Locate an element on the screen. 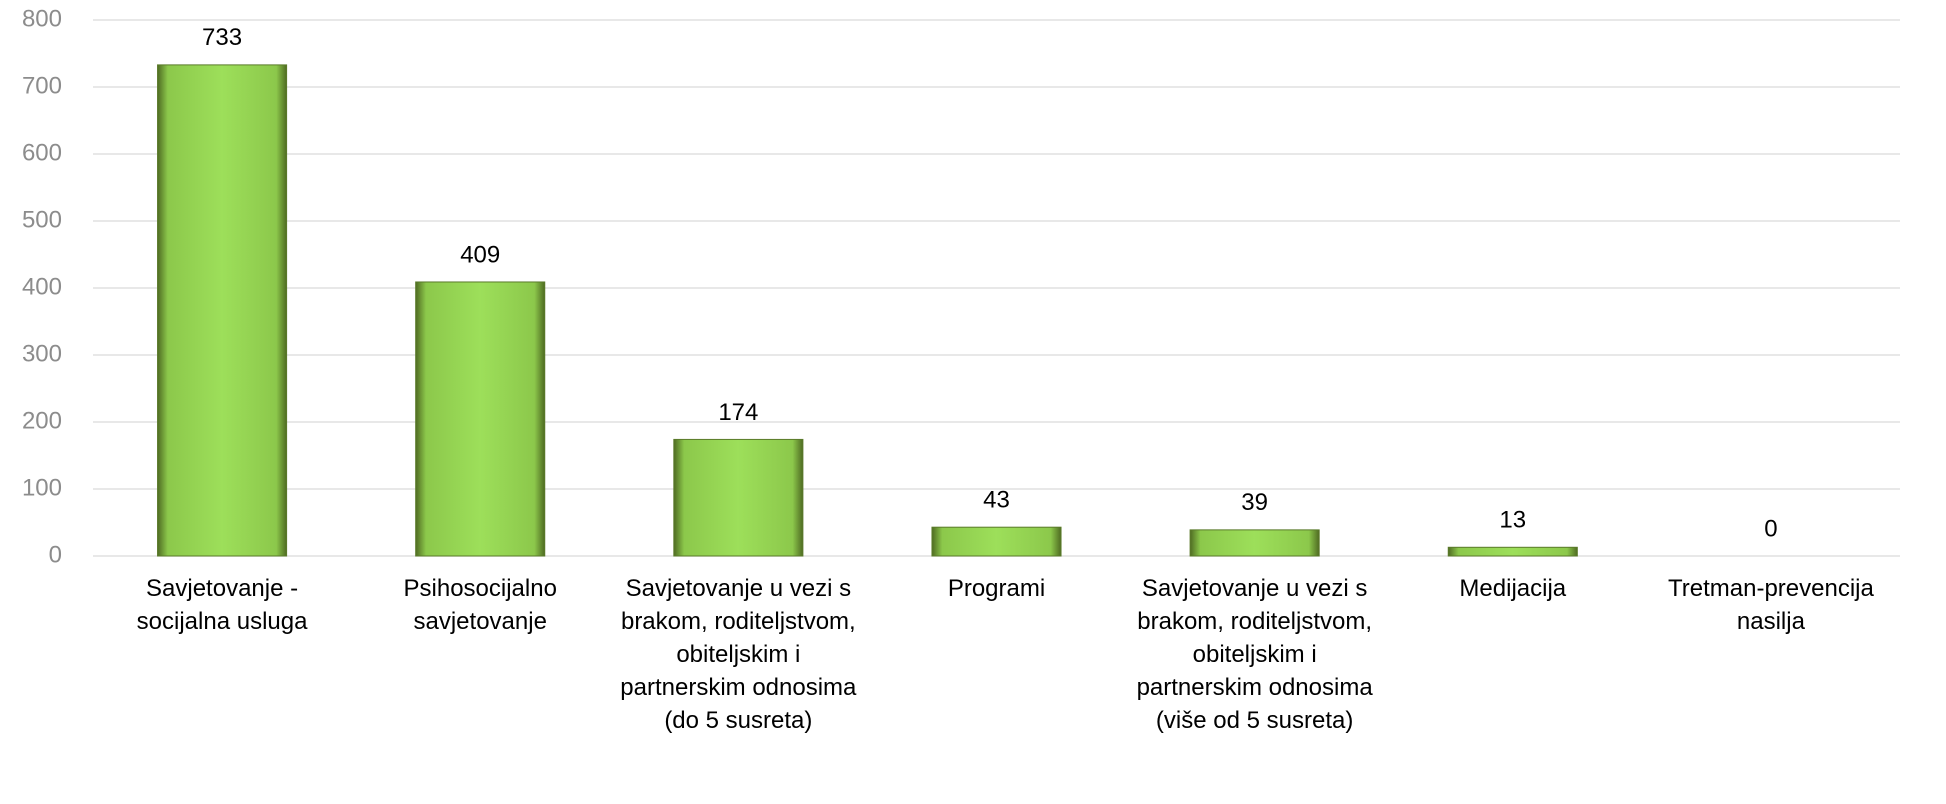  value-label: 39 is located at coordinates (1254, 502).